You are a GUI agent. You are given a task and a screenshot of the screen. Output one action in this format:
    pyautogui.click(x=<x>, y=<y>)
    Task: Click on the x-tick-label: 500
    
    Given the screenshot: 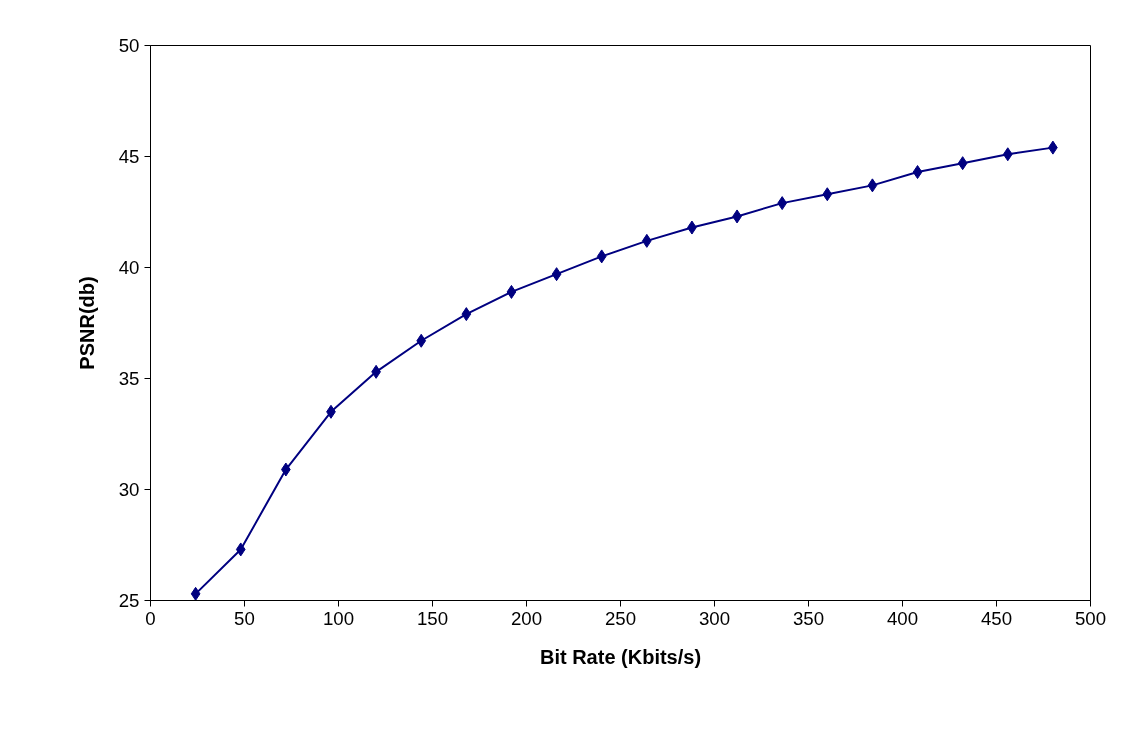 What is the action you would take?
    pyautogui.click(x=1090, y=618)
    